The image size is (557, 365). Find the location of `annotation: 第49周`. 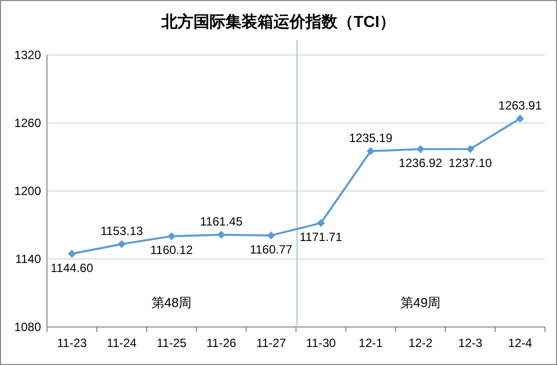

annotation: 第49周 is located at coordinates (420, 302).